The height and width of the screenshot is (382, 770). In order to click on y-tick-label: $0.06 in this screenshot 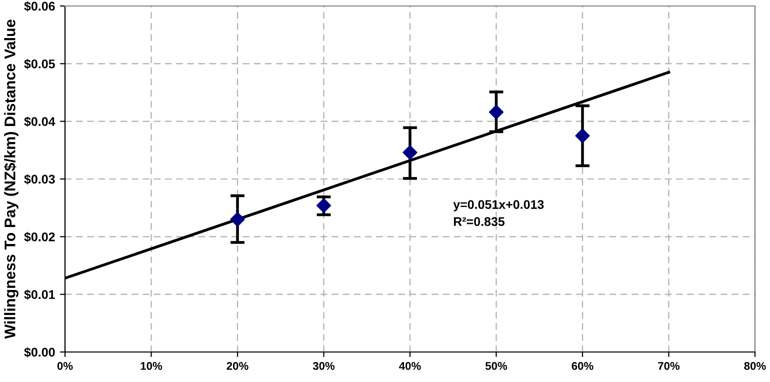, I will do `click(39, 6)`.